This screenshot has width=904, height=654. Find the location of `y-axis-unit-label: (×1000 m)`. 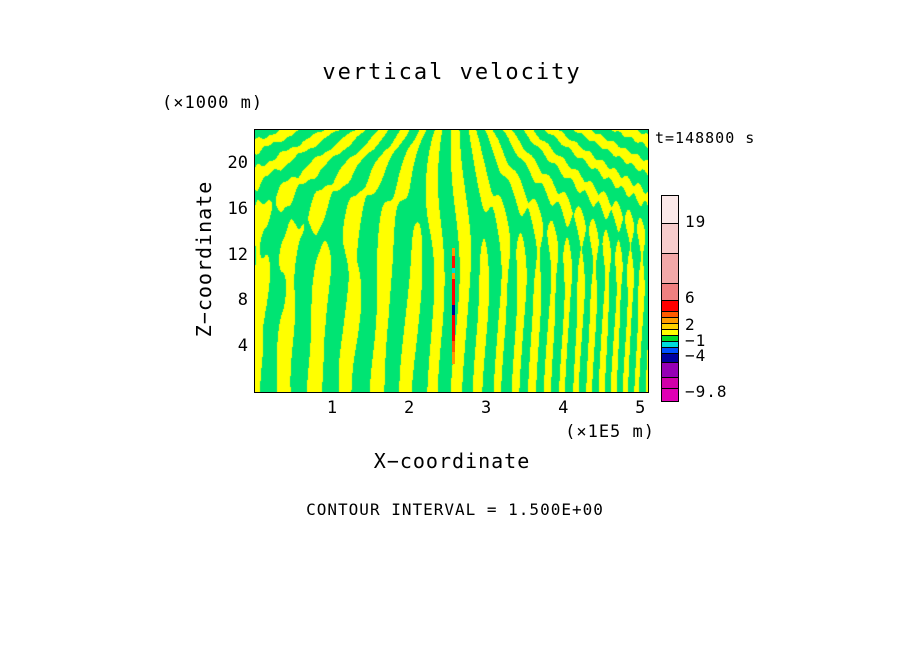

y-axis-unit-label: (×1000 m) is located at coordinates (213, 103).